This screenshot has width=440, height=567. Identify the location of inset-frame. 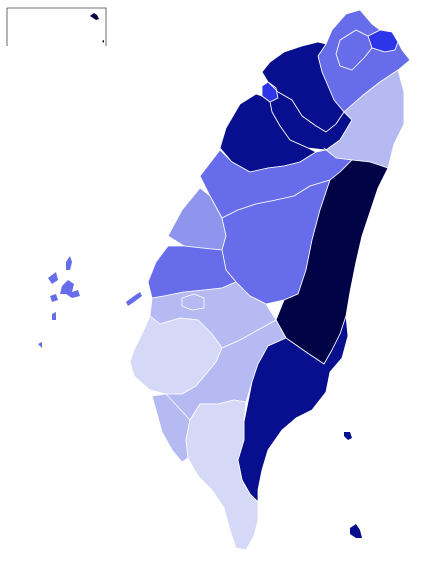
(56, 26).